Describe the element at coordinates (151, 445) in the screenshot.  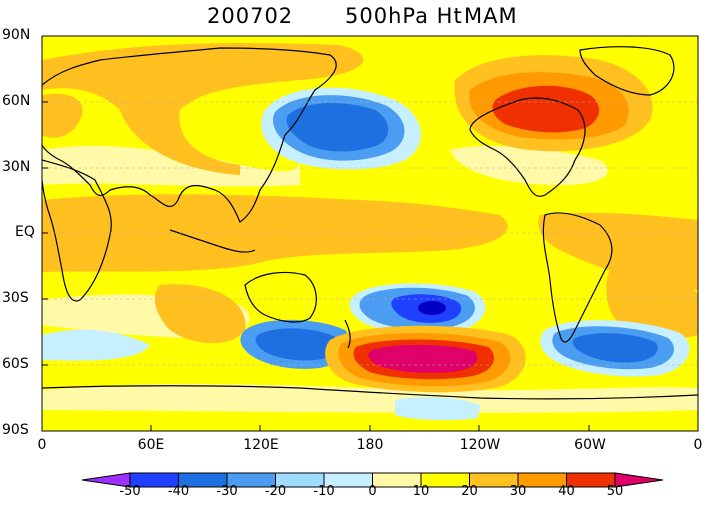
I see `lon-label-60e: 60E` at that location.